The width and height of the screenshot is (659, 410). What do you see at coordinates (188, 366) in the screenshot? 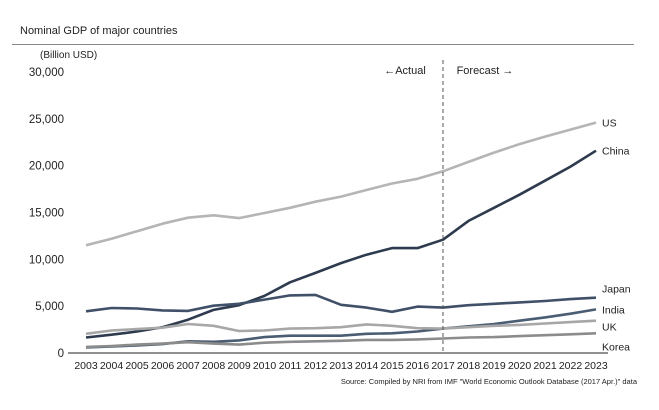
I see `x-tick-label: 2007` at bounding box center [188, 366].